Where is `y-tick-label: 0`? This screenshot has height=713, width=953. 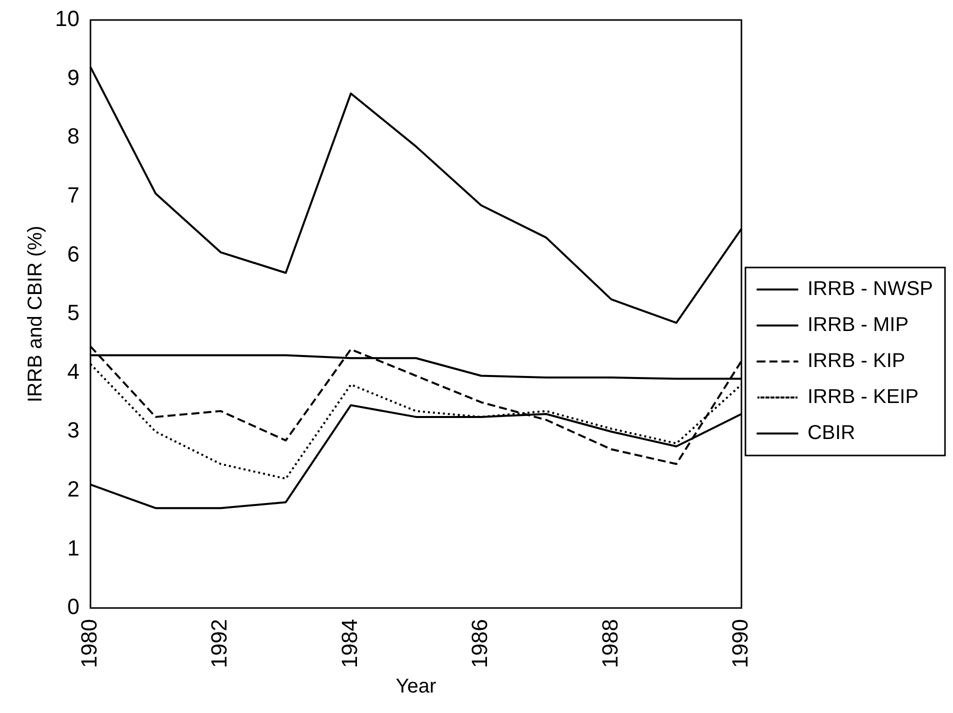 y-tick-label: 0 is located at coordinates (73, 607).